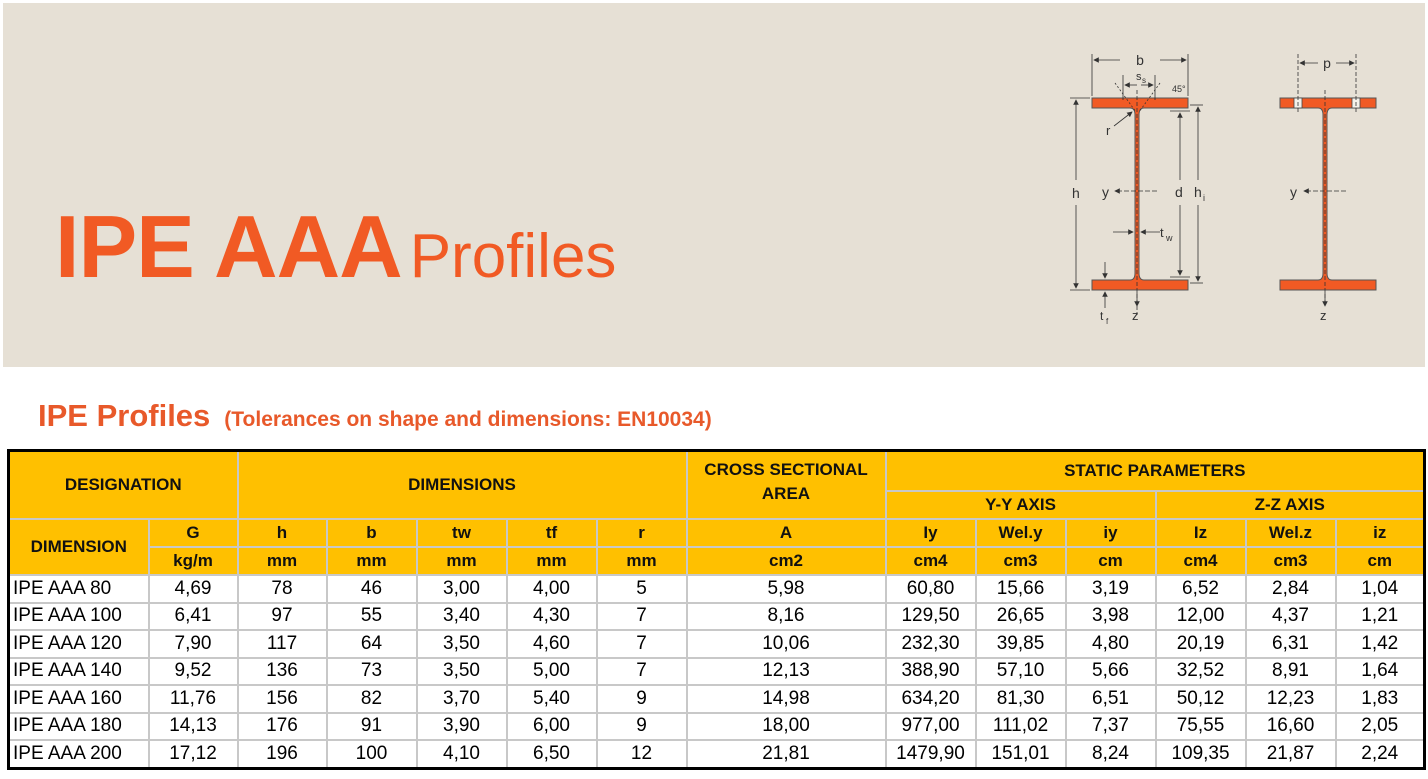 The height and width of the screenshot is (779, 1428). Describe the element at coordinates (282, 671) in the screenshot. I see `cell-h: 136` at that location.